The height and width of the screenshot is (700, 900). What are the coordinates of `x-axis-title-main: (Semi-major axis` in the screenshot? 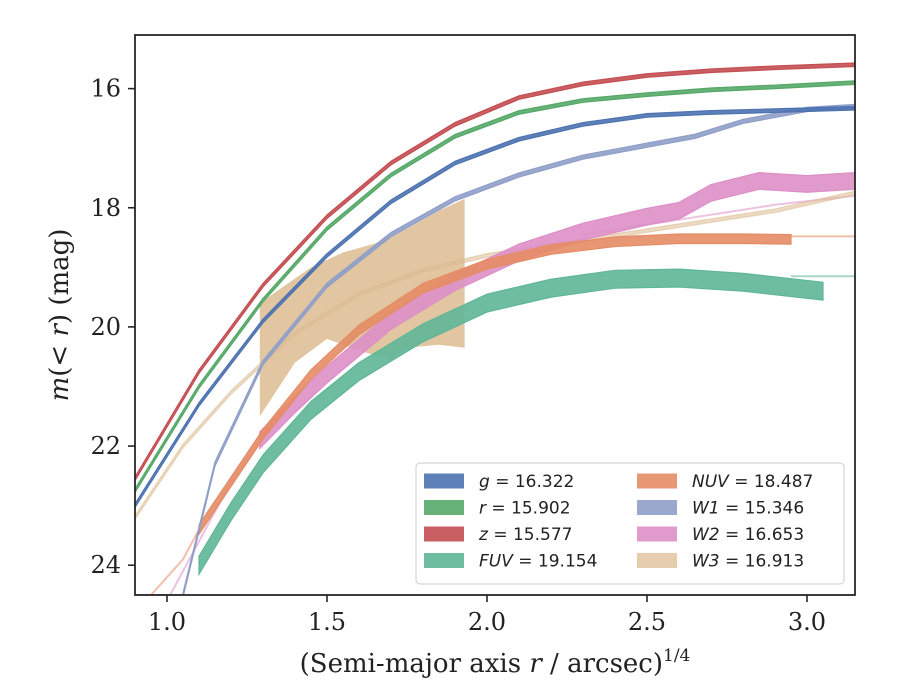 It's located at (415, 664).